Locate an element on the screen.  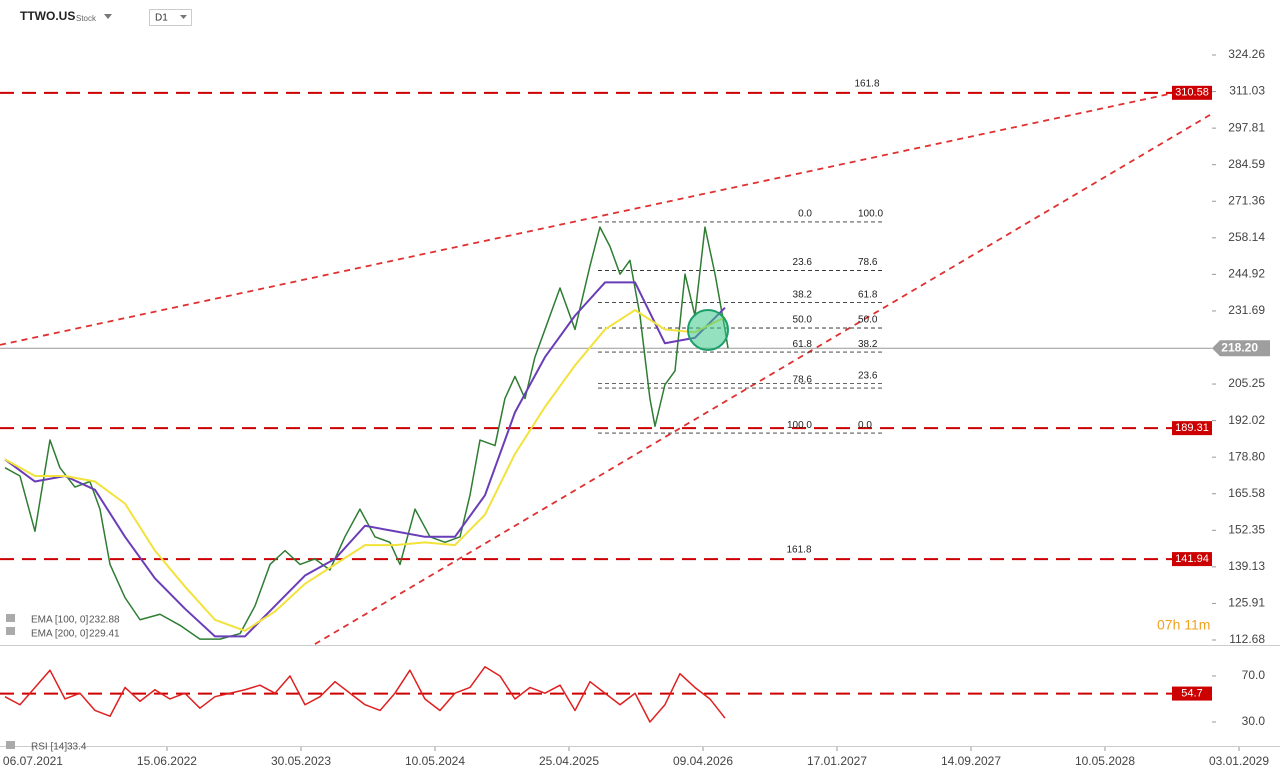
timeframe-select is located at coordinates (170, 17).